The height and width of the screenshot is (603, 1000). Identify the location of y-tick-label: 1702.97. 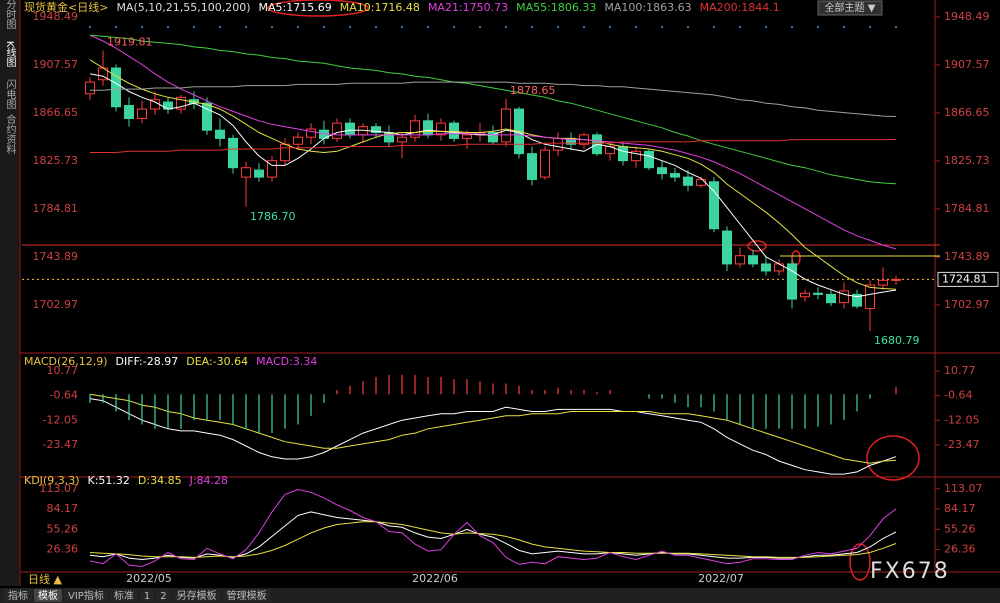
(967, 304).